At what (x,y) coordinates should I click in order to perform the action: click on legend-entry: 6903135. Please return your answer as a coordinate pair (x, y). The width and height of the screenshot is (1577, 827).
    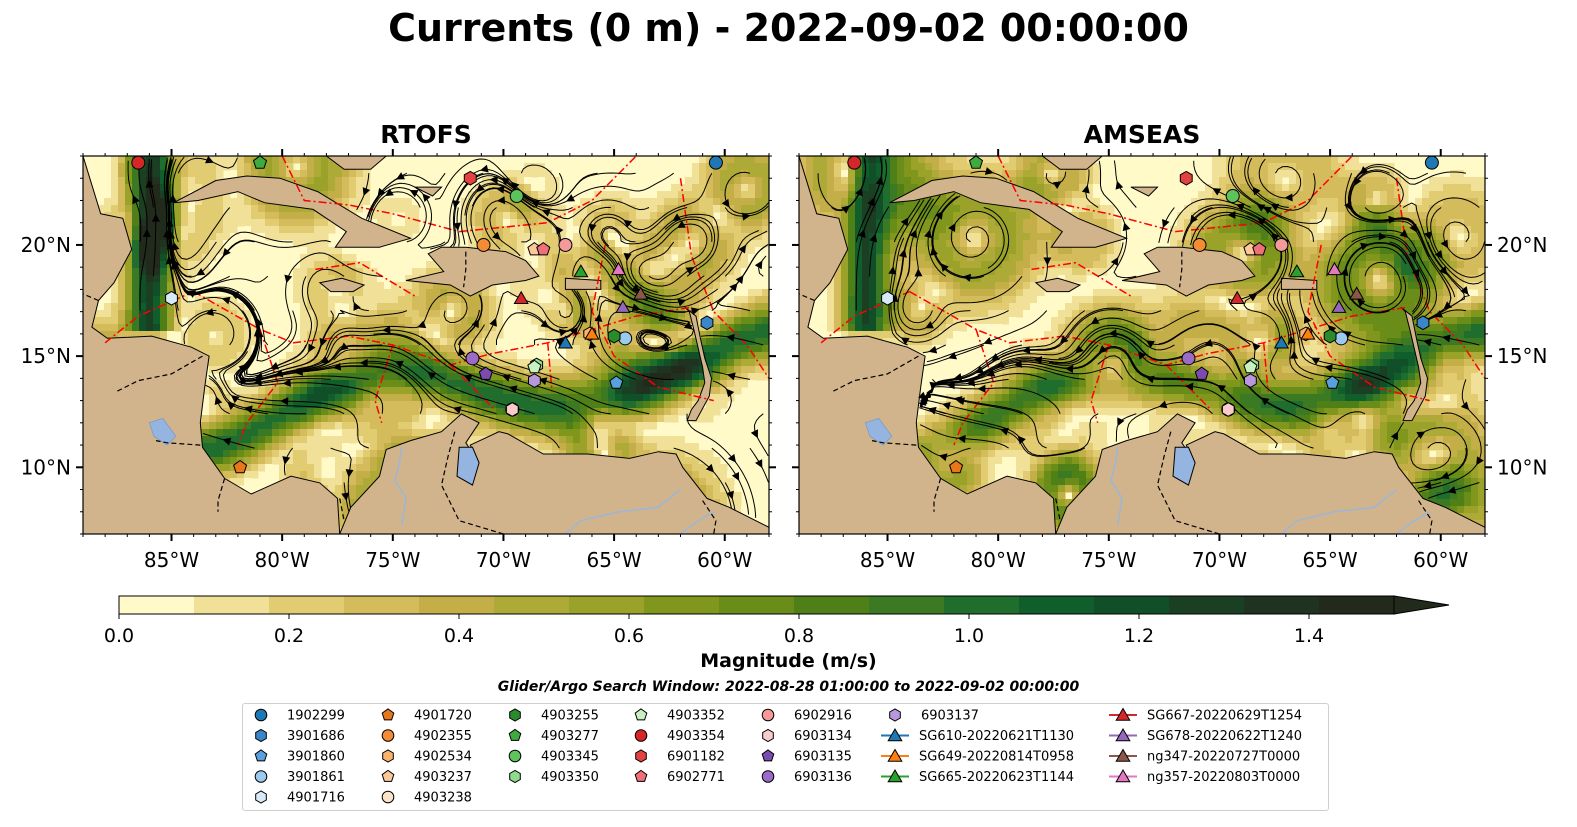
    Looking at the image, I should click on (806, 757).